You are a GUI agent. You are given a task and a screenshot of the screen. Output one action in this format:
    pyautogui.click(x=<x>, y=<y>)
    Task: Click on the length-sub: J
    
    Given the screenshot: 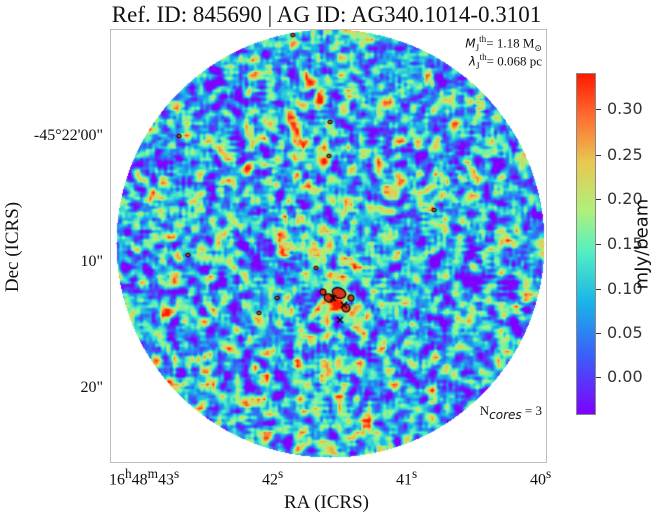 What is the action you would take?
    pyautogui.click(x=478, y=65)
    